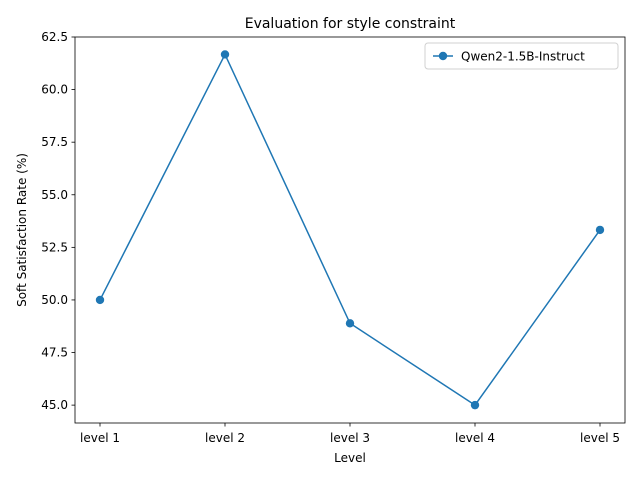 This screenshot has height=484, width=640. What do you see at coordinates (54, 37) in the screenshot?
I see `y-tick-label: 62.5` at bounding box center [54, 37].